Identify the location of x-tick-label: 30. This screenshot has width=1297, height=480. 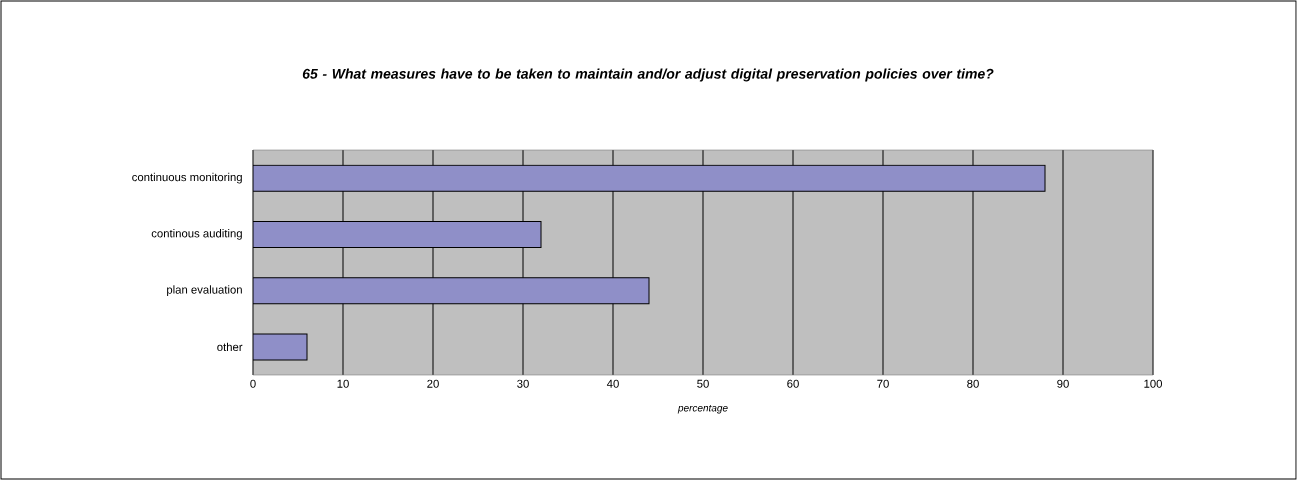
(523, 383).